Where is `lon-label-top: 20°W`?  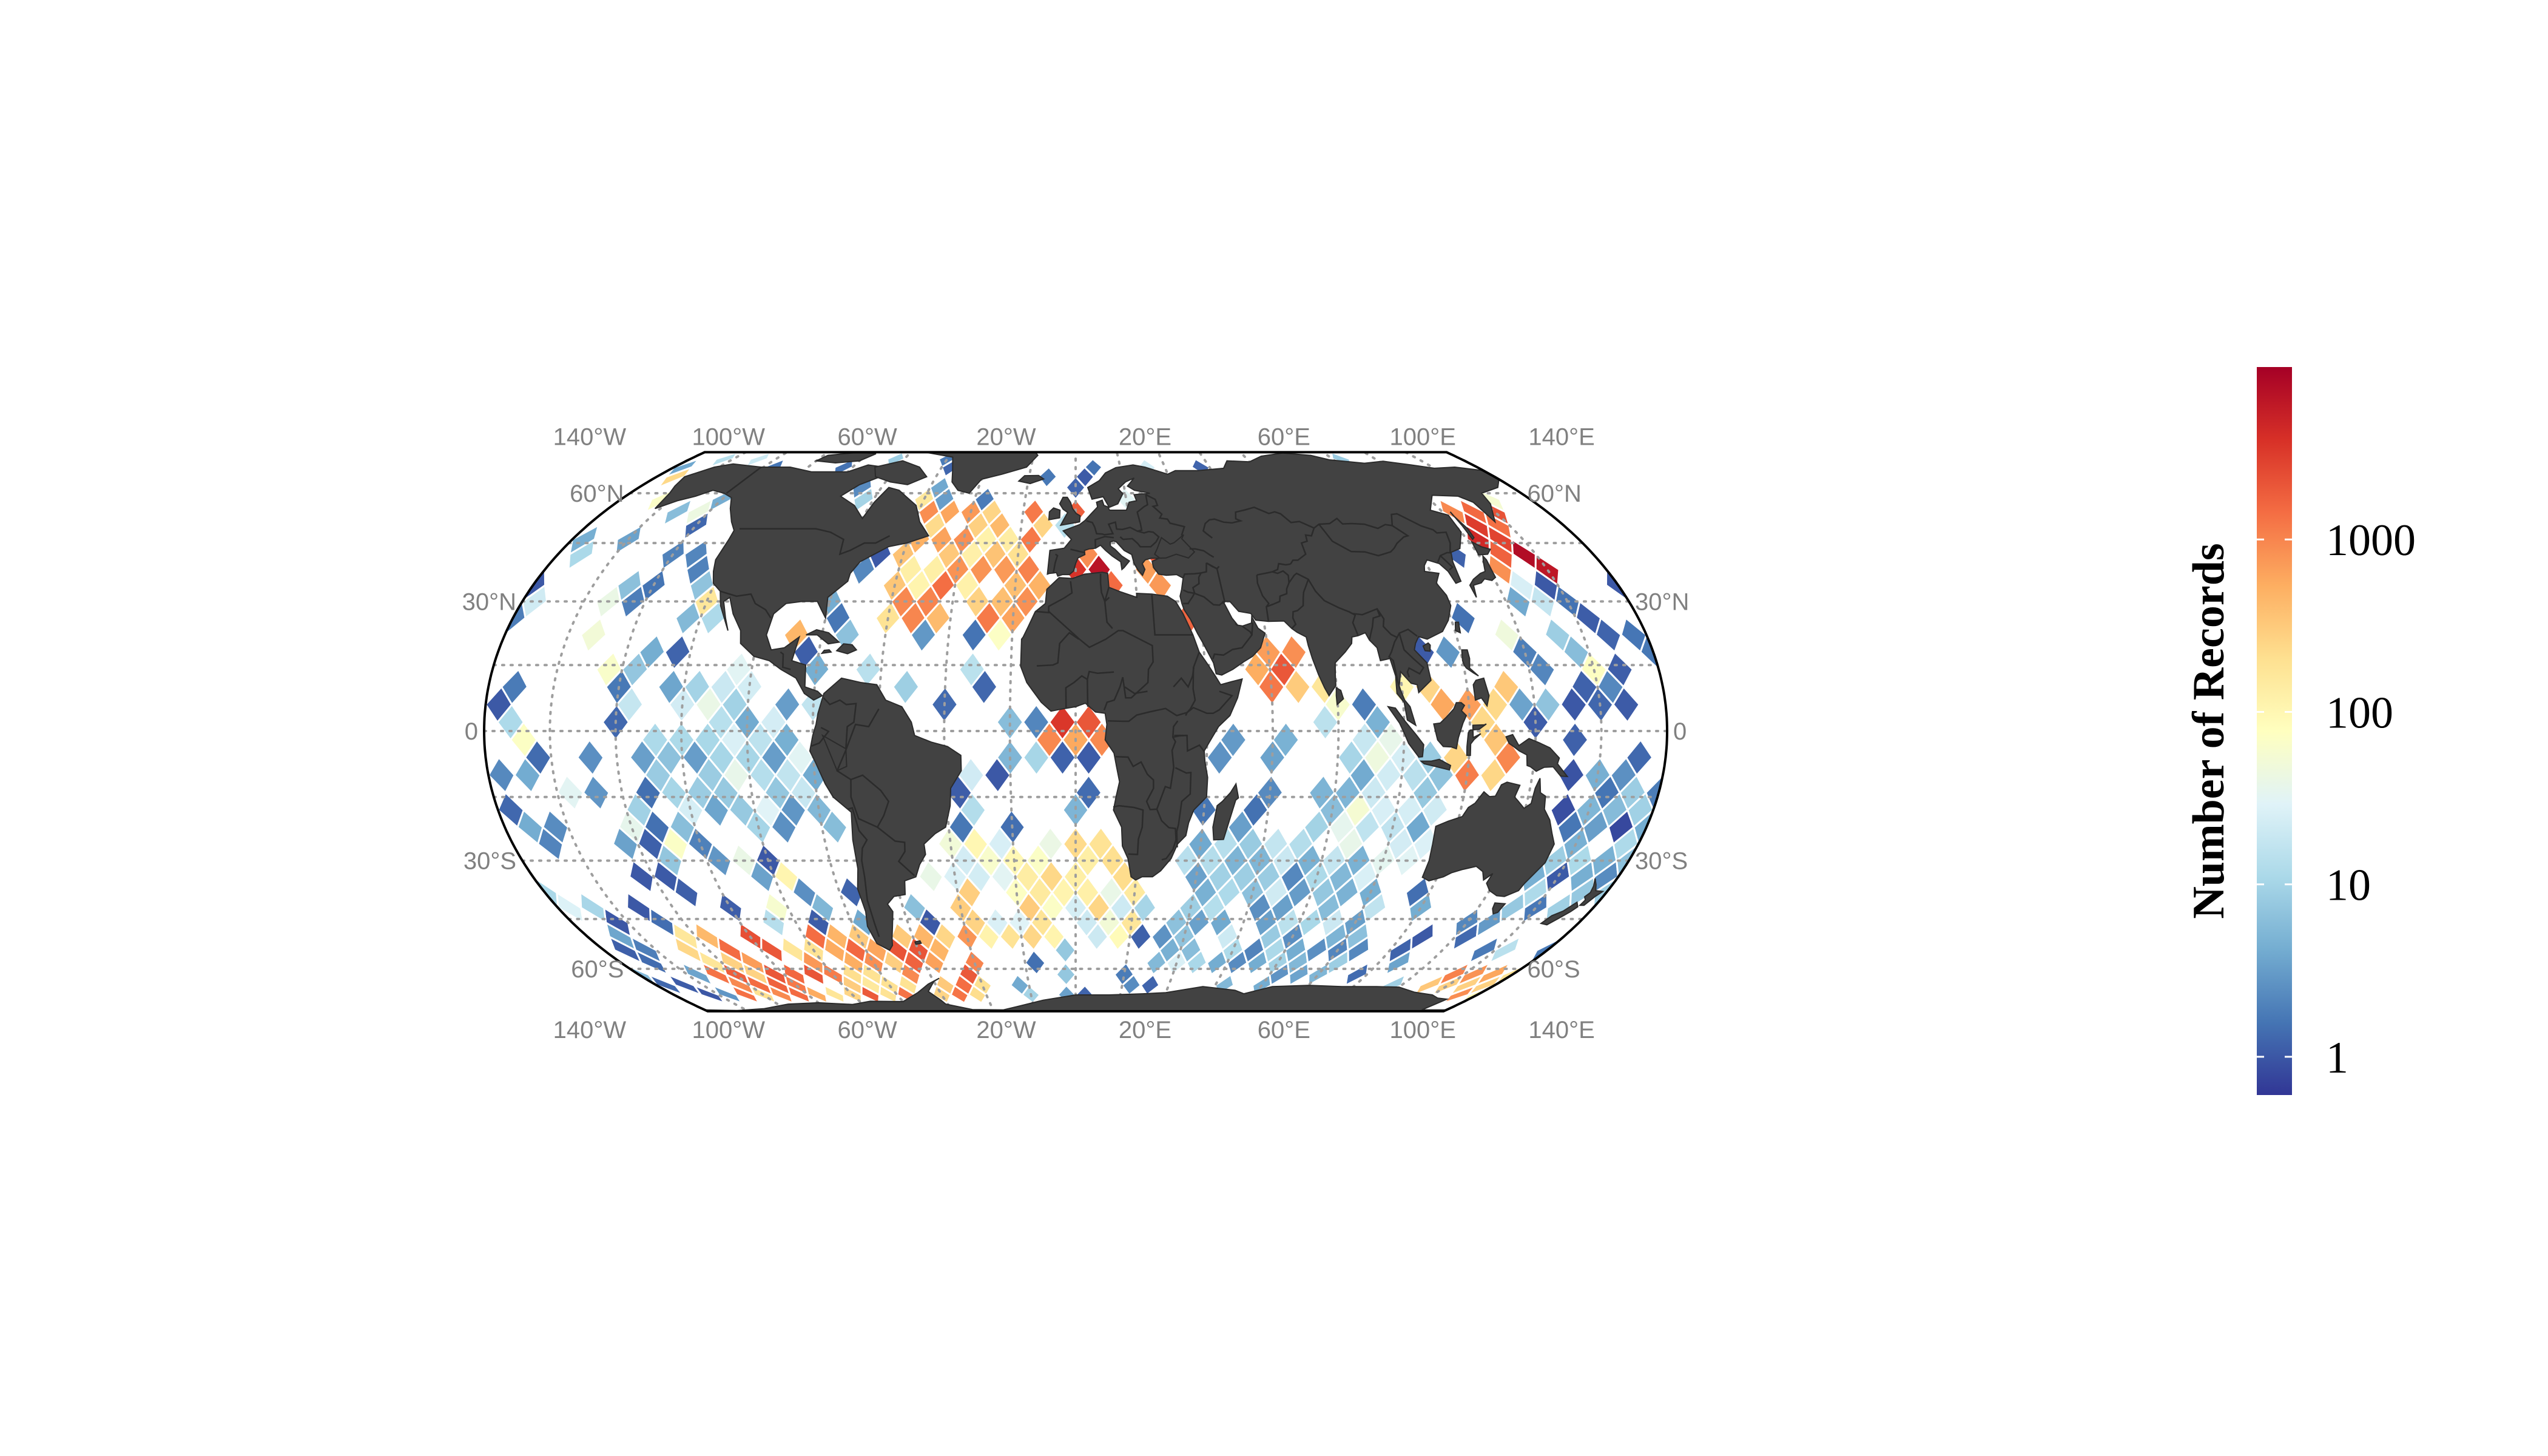 lon-label-top: 20°W is located at coordinates (1006, 436).